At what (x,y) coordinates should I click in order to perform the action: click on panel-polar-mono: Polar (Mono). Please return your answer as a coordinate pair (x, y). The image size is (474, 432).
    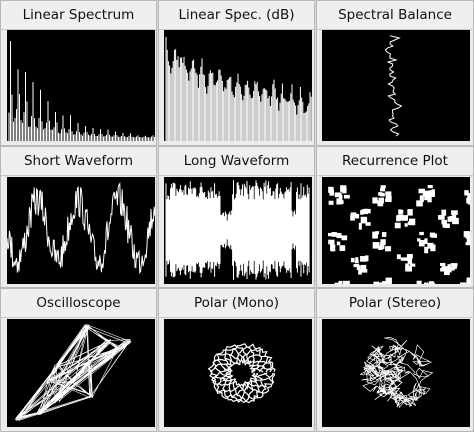
    Looking at the image, I should click on (236, 360).